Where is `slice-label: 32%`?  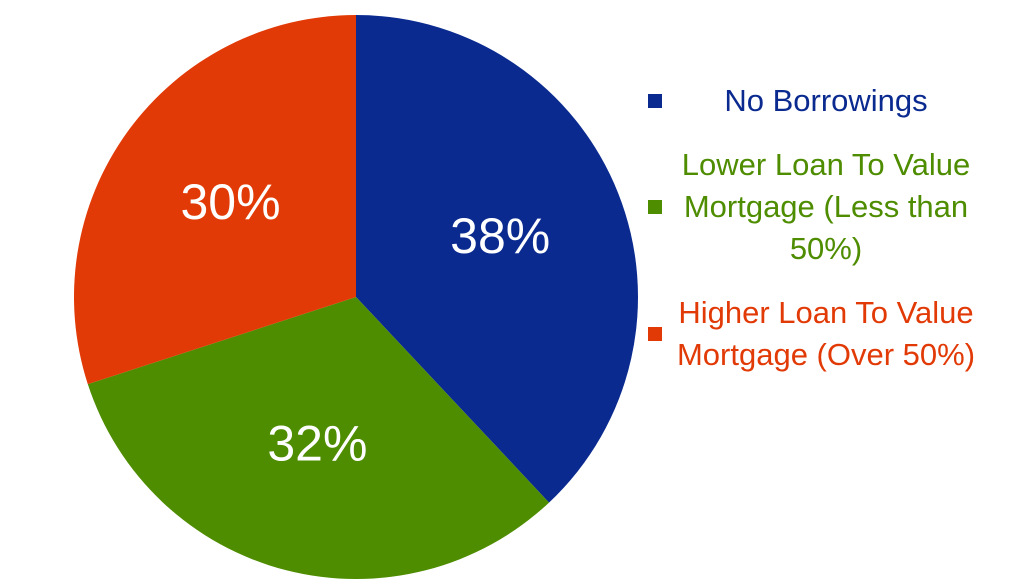 slice-label: 32% is located at coordinates (317, 443).